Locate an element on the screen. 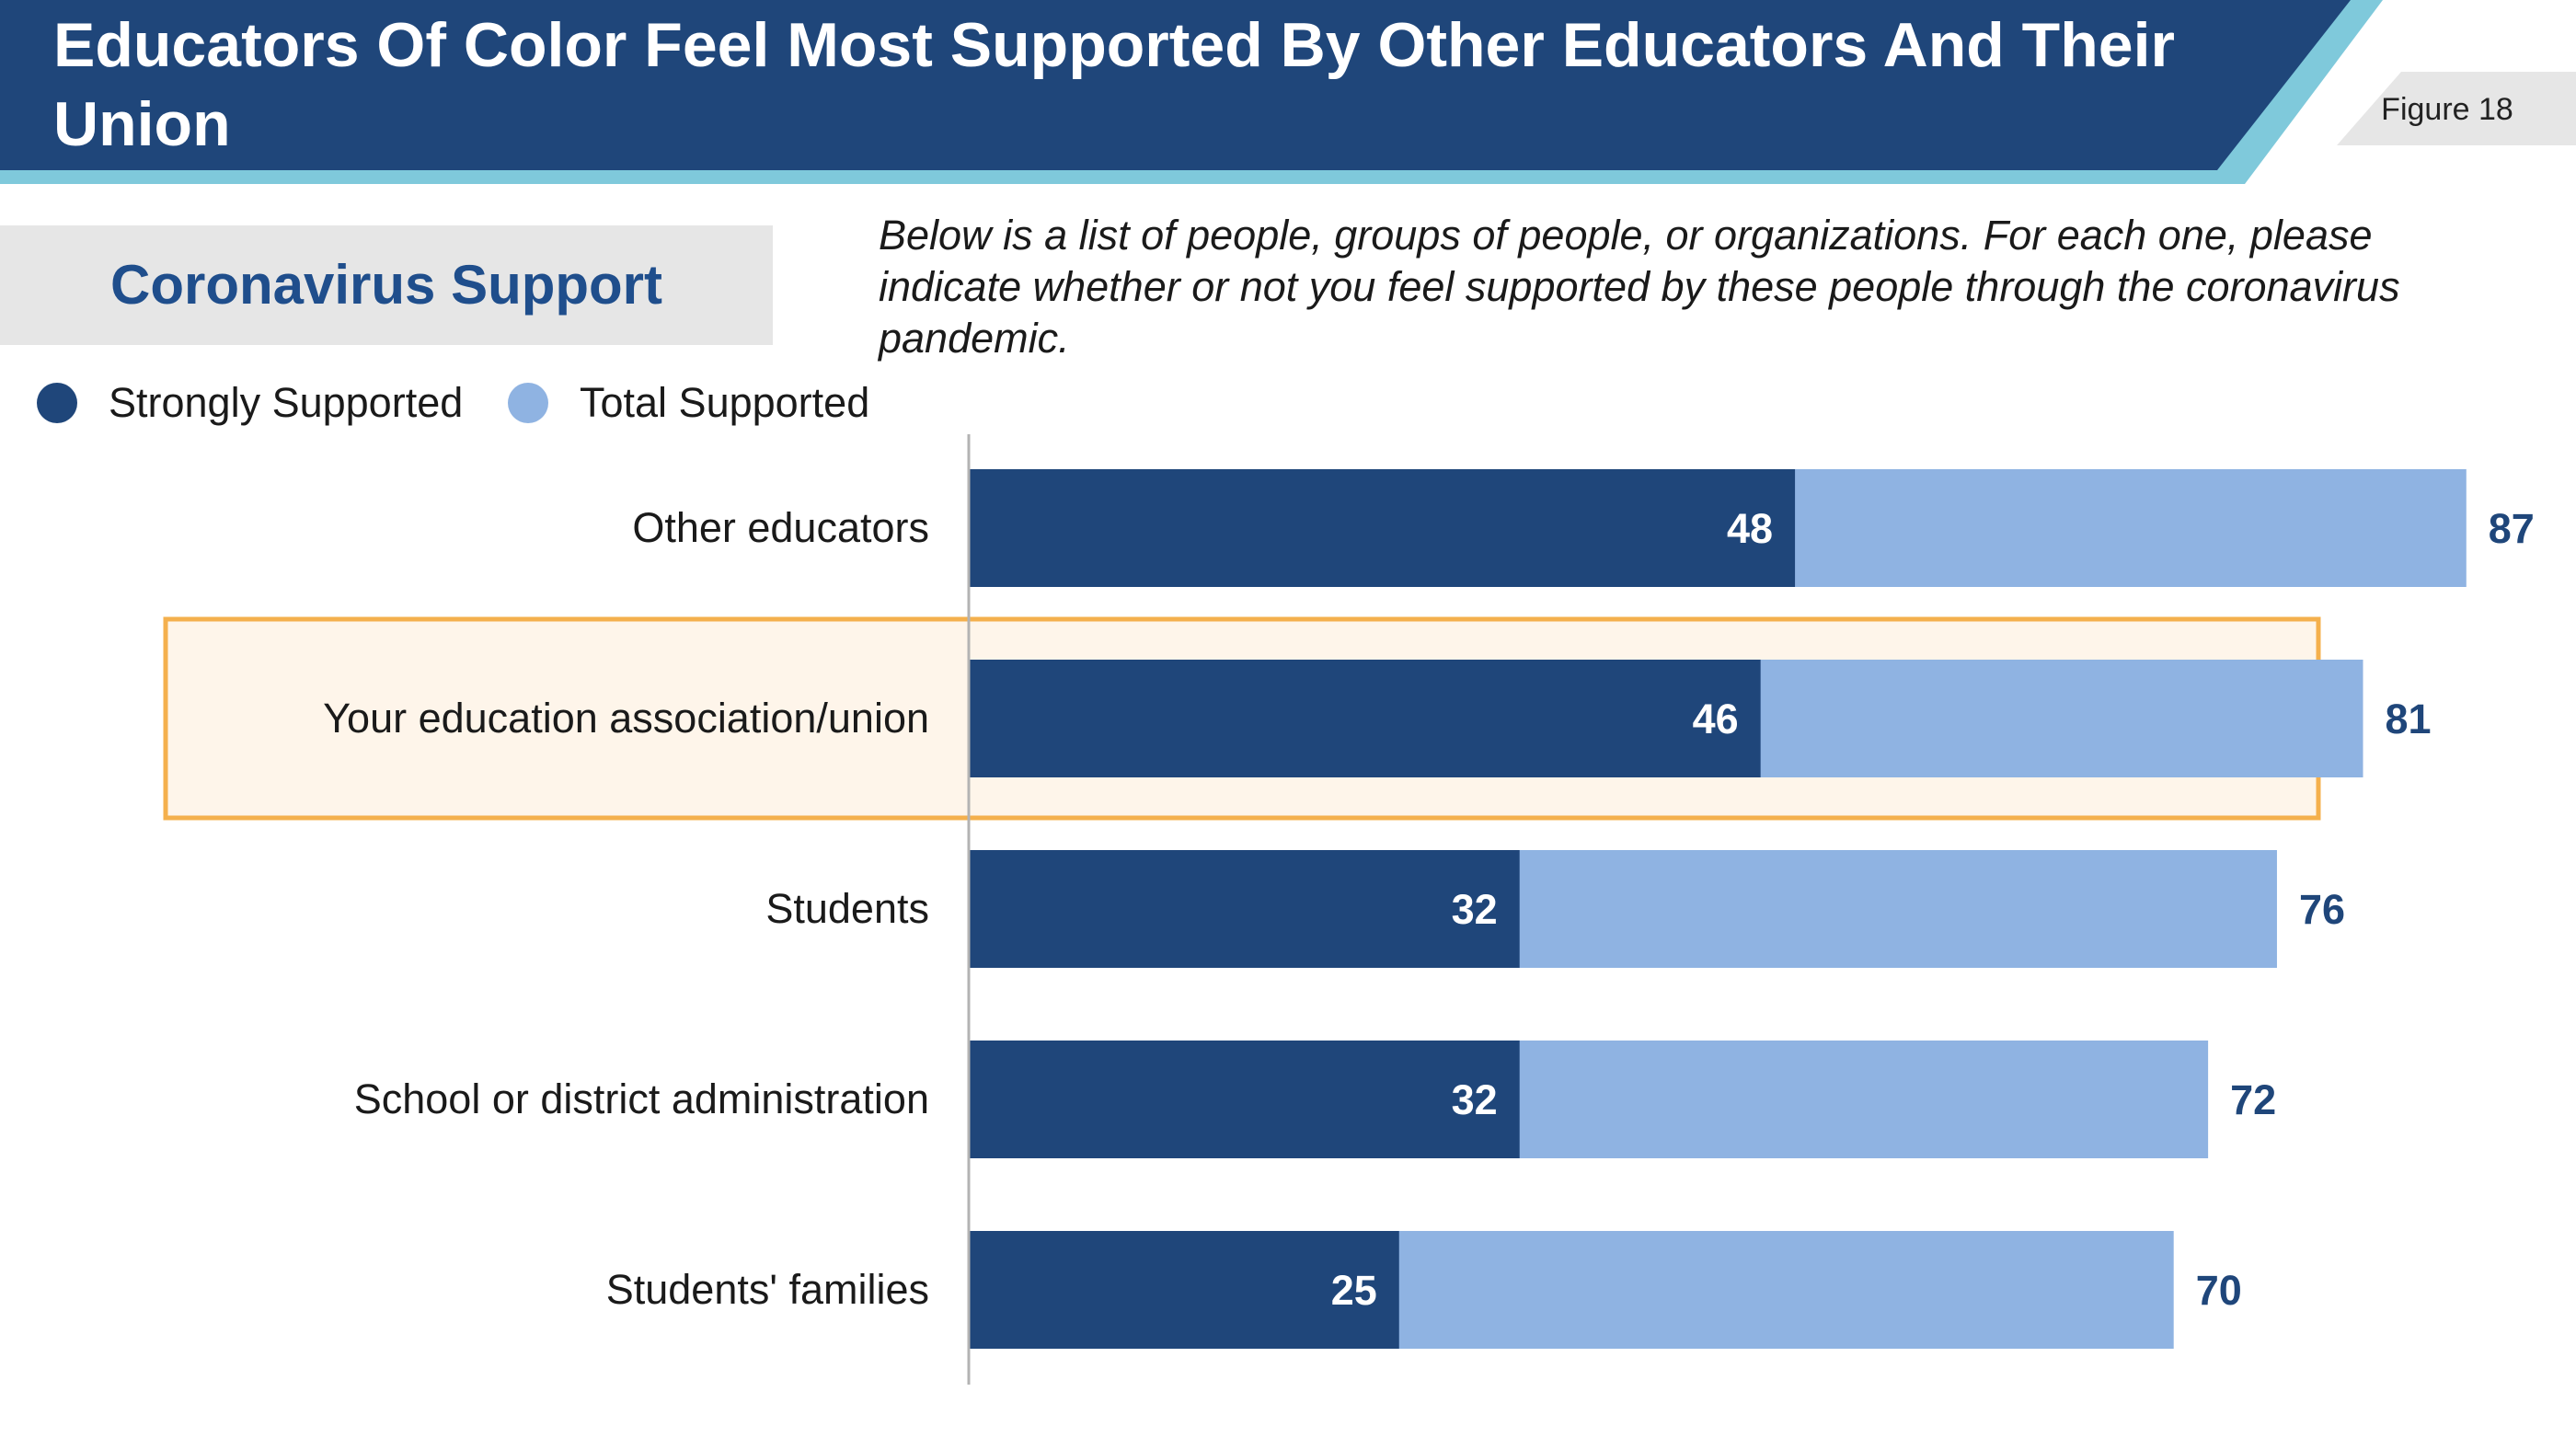  data-label-strong: 46 is located at coordinates (1716, 719).